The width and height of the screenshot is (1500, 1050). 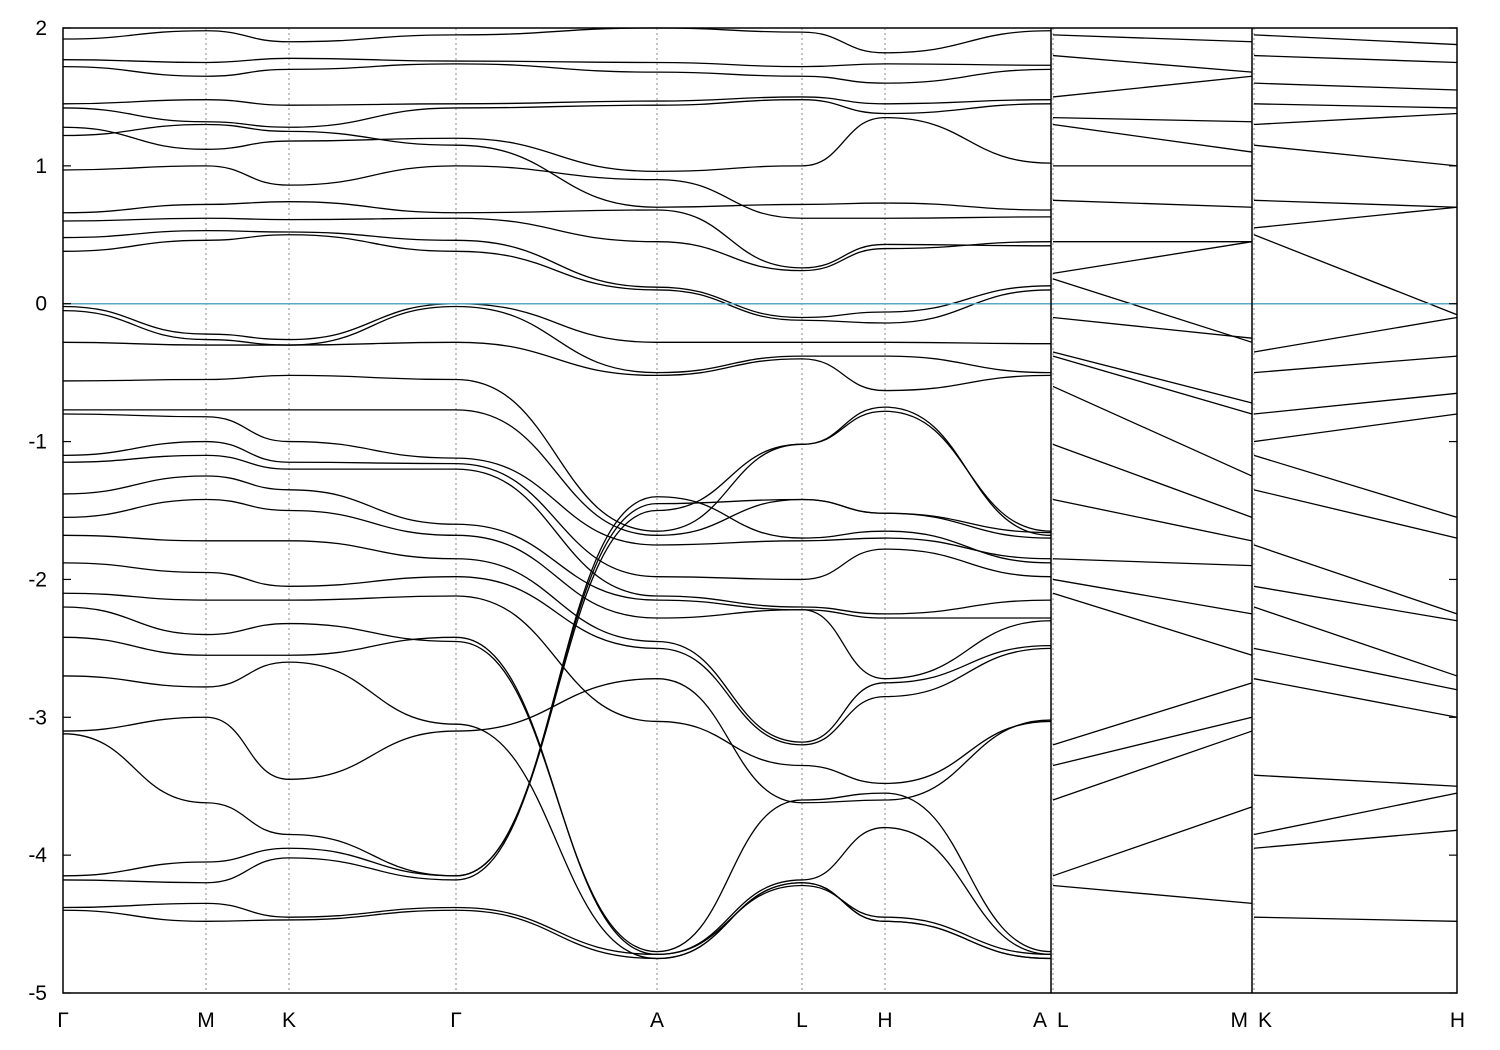 What do you see at coordinates (37, 855) in the screenshot?
I see `ytick-label-6: -4` at bounding box center [37, 855].